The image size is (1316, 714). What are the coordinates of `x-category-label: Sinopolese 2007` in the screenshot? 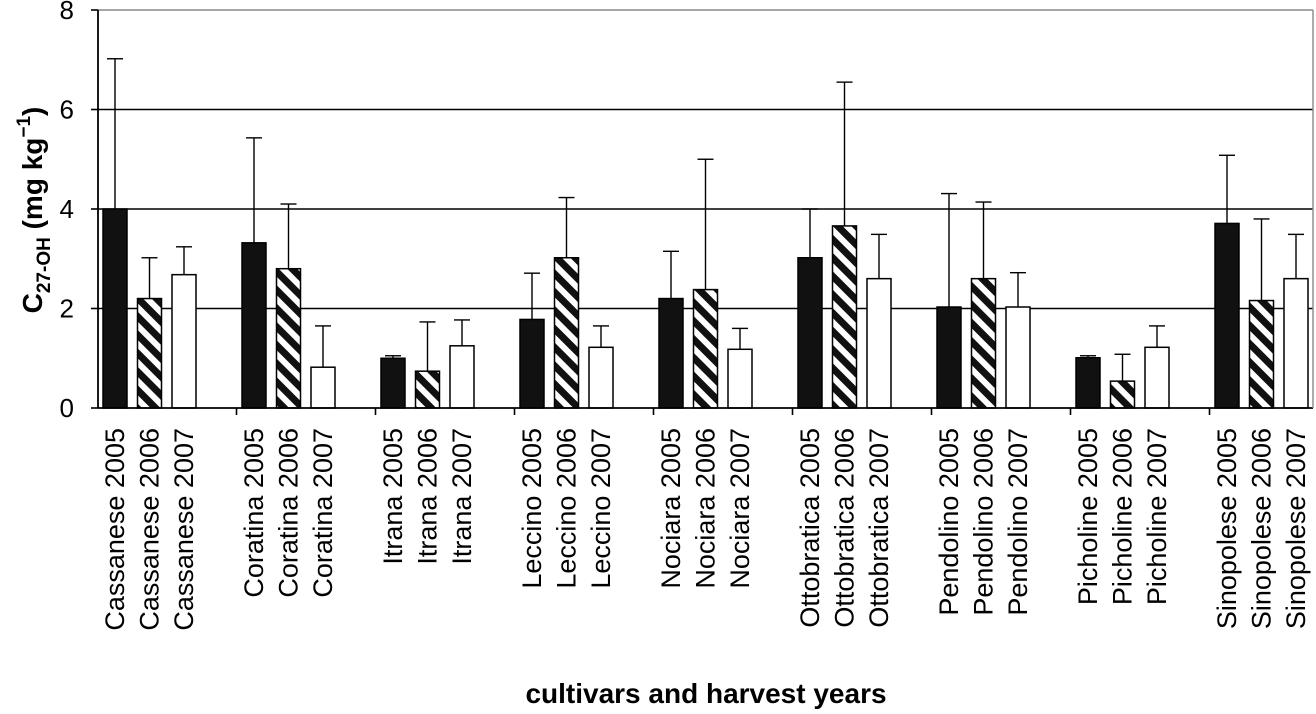 It's located at (1296, 528).